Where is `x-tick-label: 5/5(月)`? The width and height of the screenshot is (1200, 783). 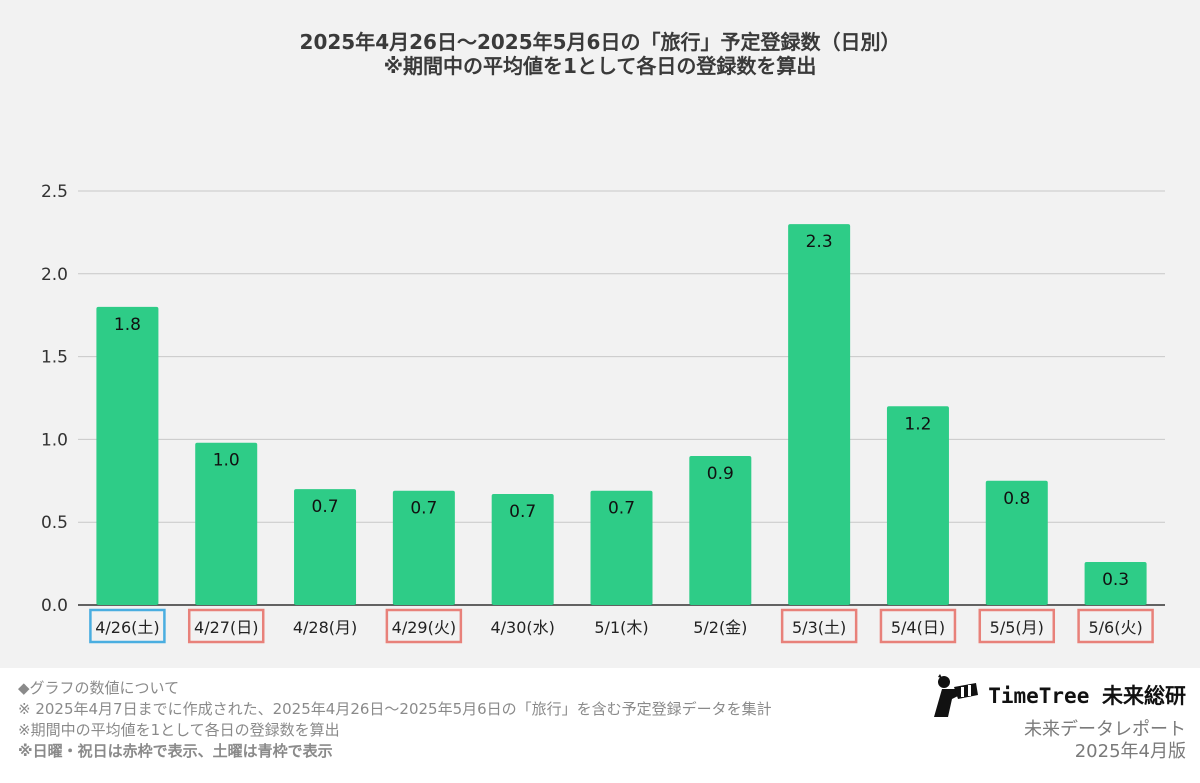
x-tick-label: 5/5(月) is located at coordinates (1017, 627).